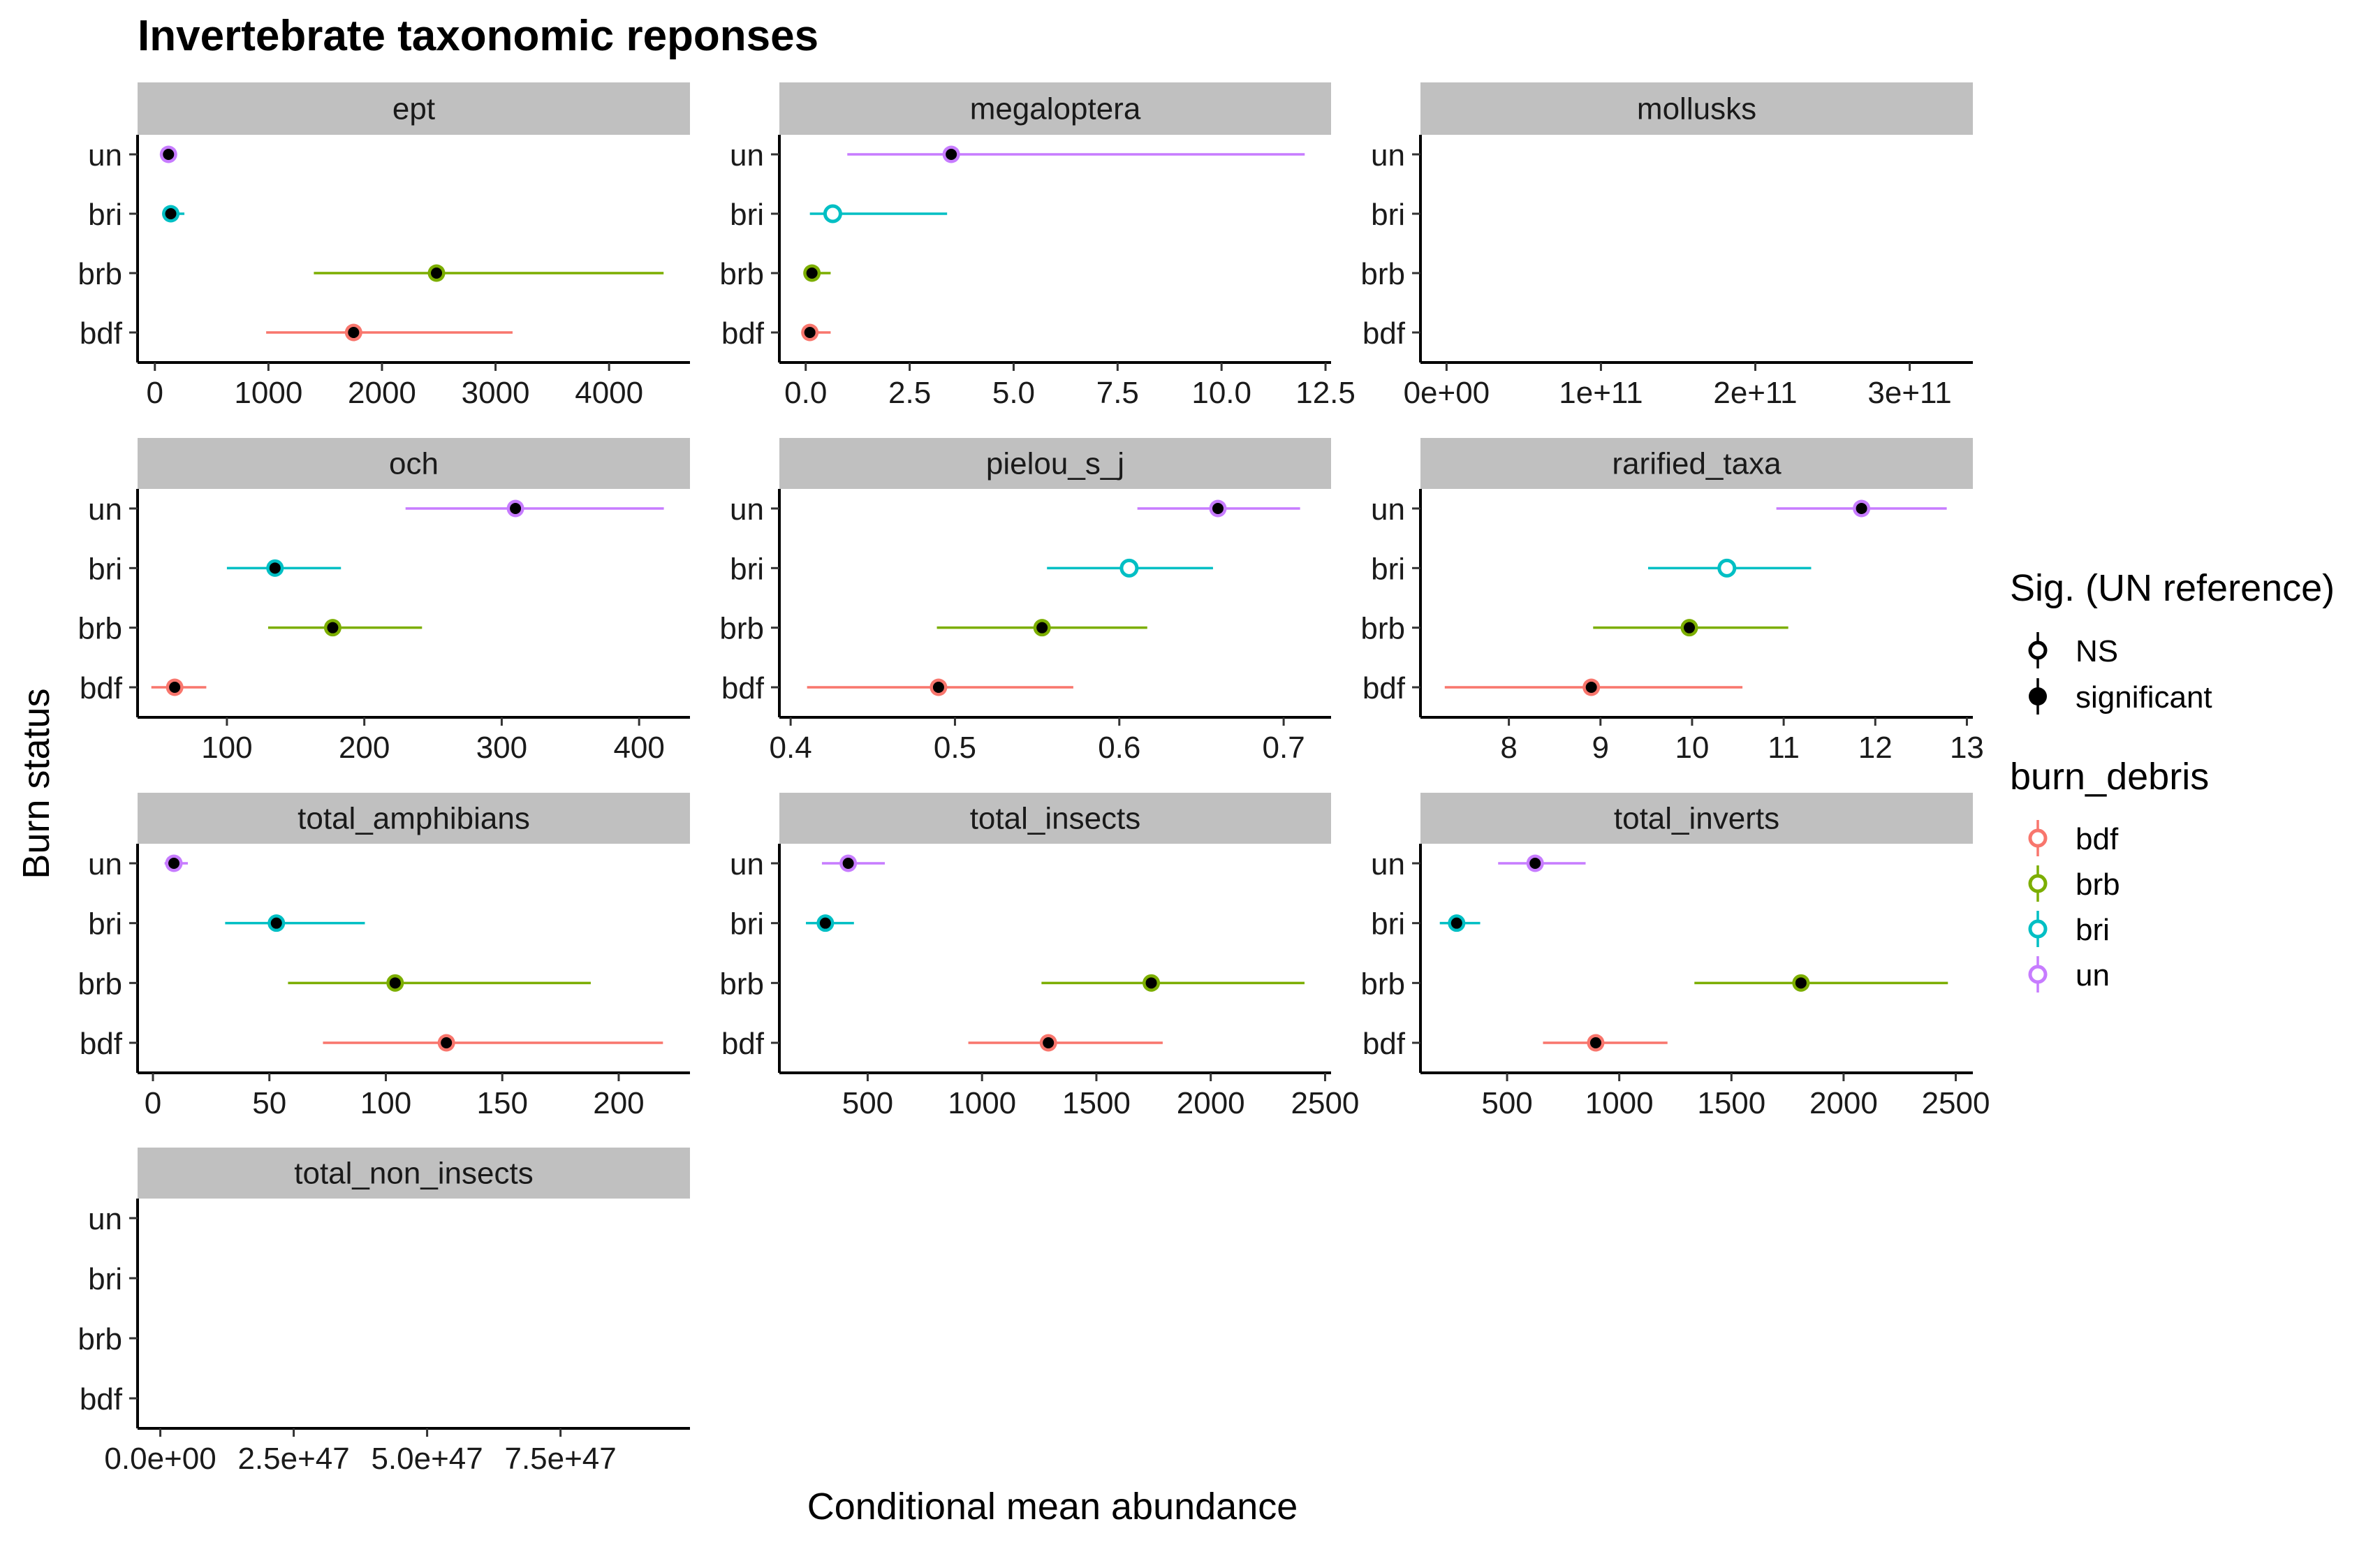  What do you see at coordinates (155, 393) in the screenshot?
I see `x-tick-label: 0` at bounding box center [155, 393].